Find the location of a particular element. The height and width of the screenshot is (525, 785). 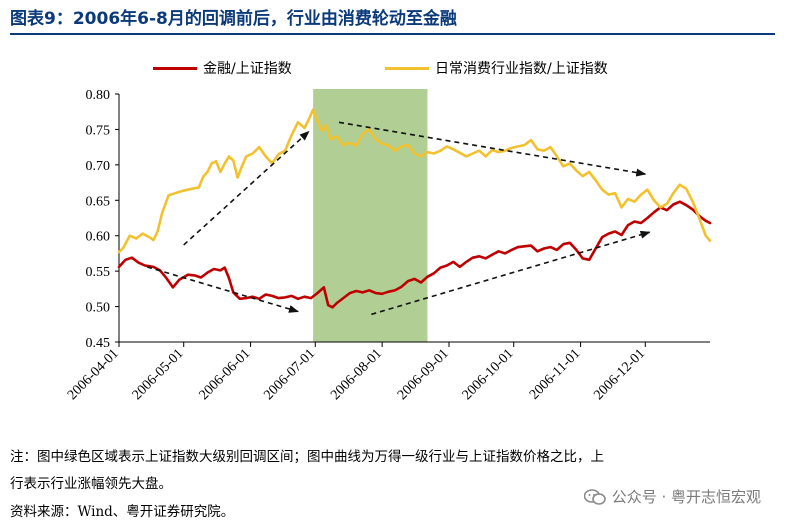

x-tick-label: 2006-08-01 is located at coordinates (356, 374).